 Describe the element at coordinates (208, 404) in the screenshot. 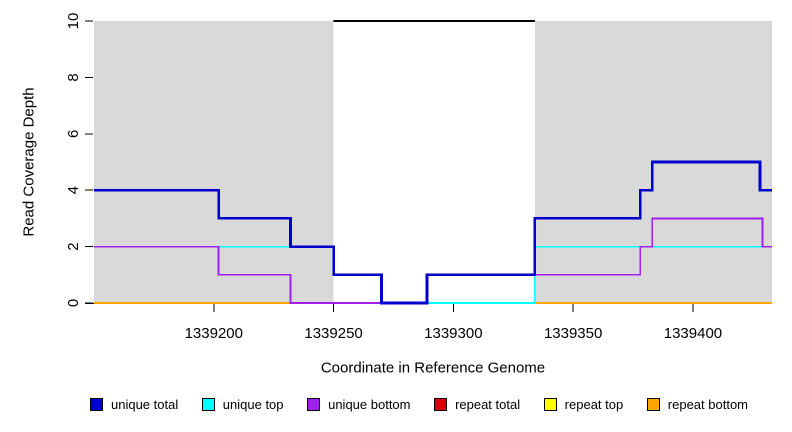

I see `legend-swatch-unique-top` at that location.